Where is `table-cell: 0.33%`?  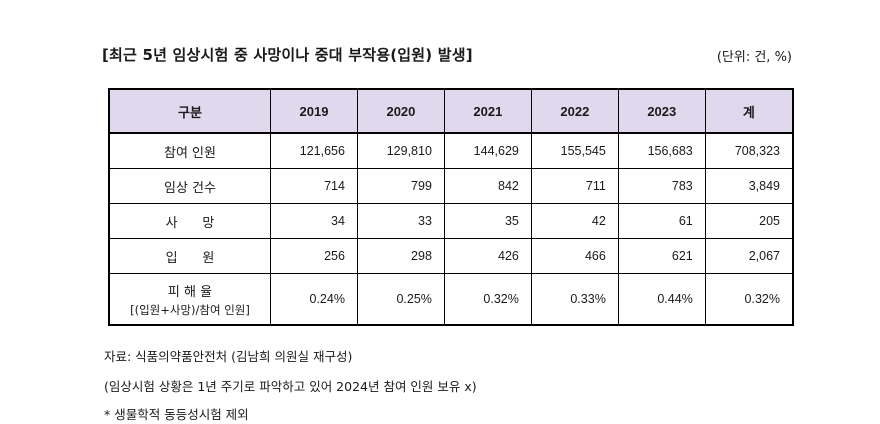
table-cell: 0.33% is located at coordinates (574, 299).